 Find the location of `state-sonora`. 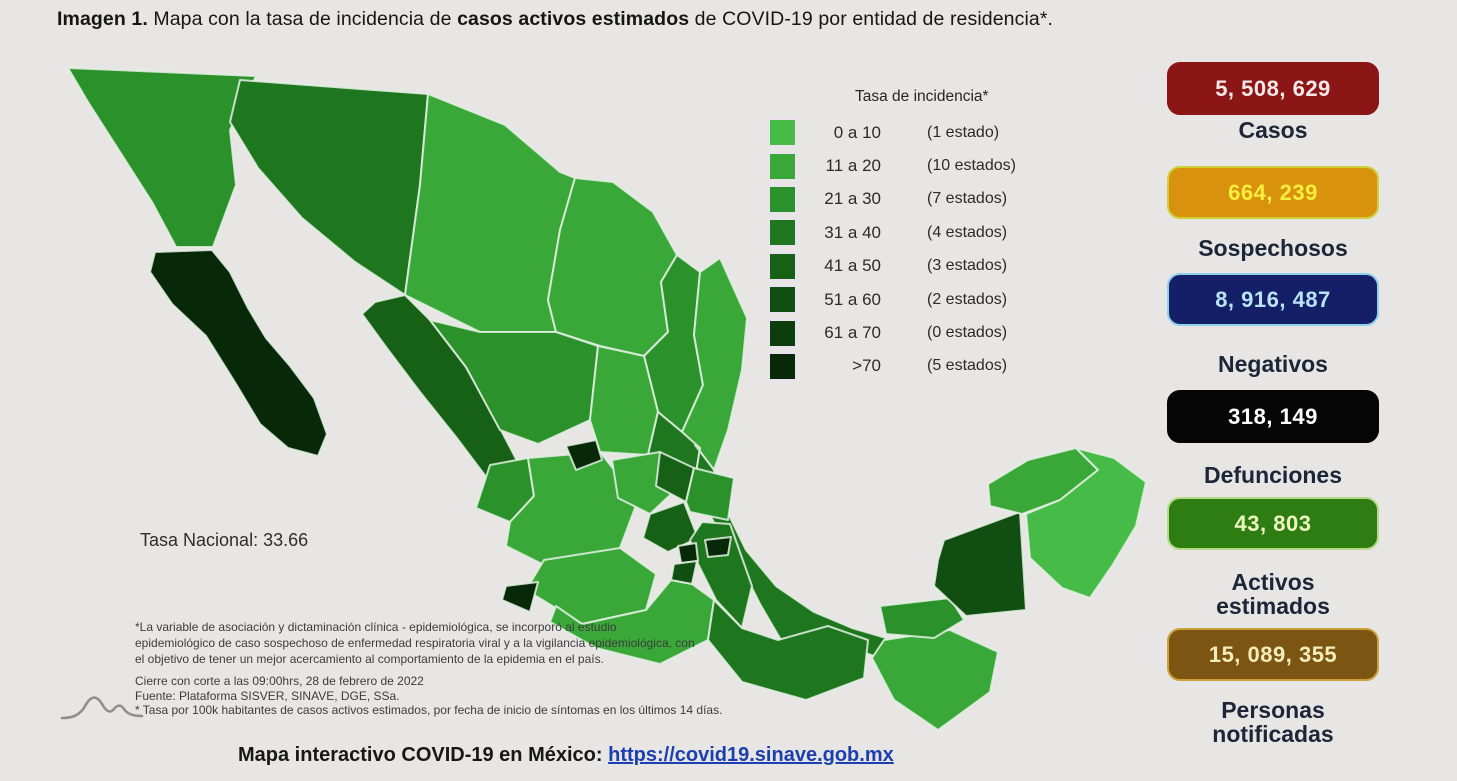

state-sonora is located at coordinates (329, 187).